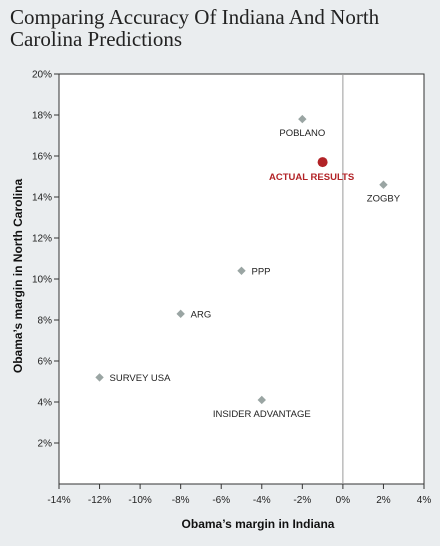 This screenshot has height=546, width=440. What do you see at coordinates (42, 75) in the screenshot?
I see `y-tick-label: 20%` at bounding box center [42, 75].